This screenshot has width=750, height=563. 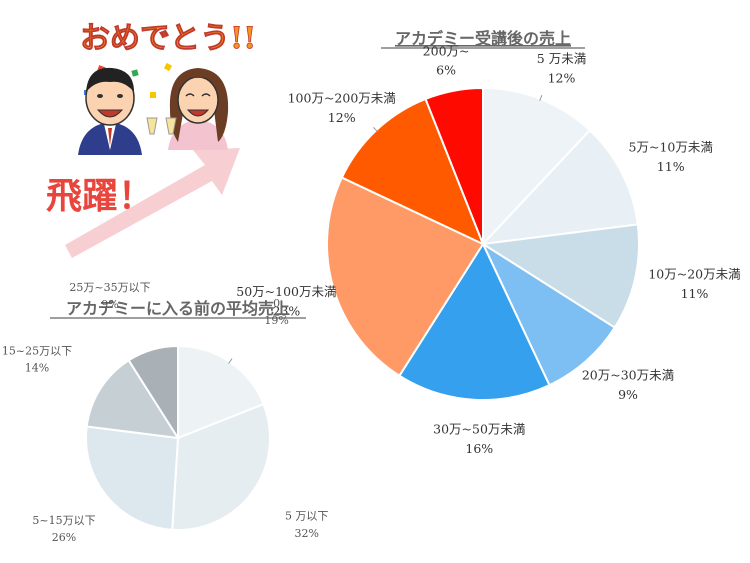 What do you see at coordinates (479, 448) in the screenshot?
I see `slice-value-label: 16%` at bounding box center [479, 448].